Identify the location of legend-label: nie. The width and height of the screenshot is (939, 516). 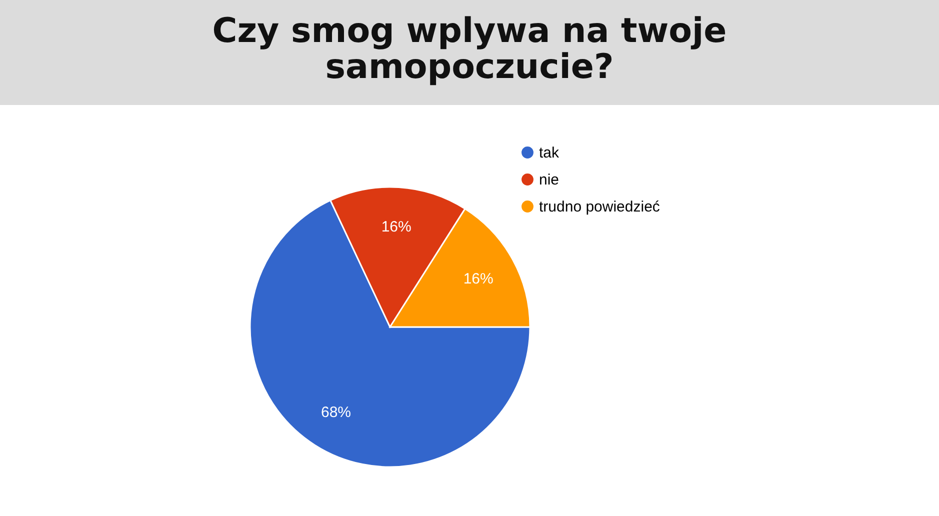
(549, 180).